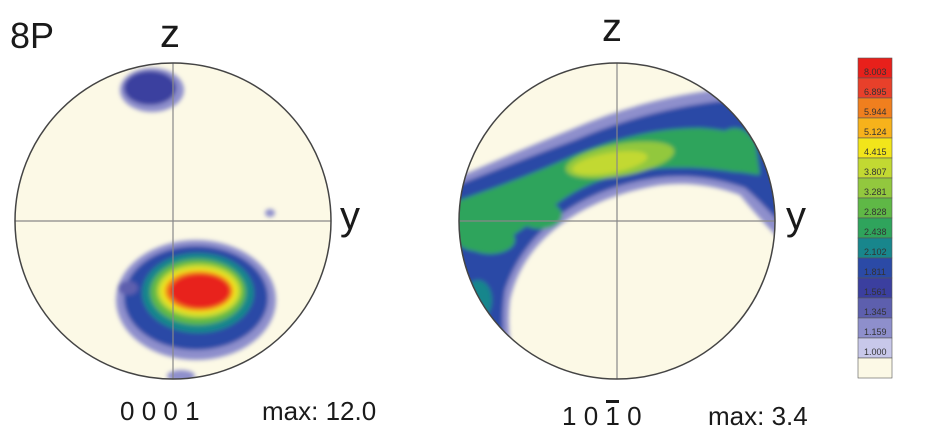  I want to click on legend-value: 5.124, so click(875, 132).